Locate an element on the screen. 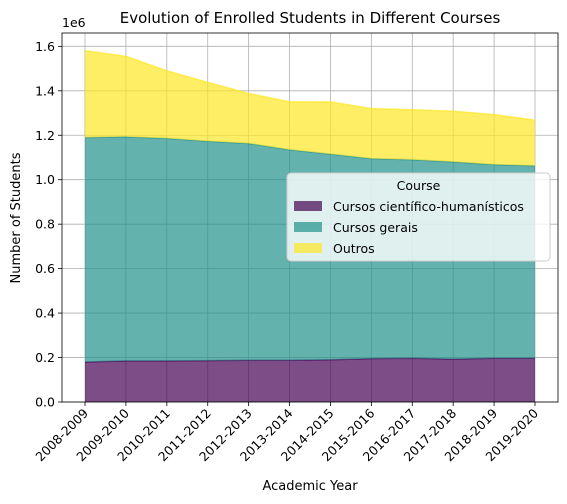 This screenshot has width=567, height=504. legend-box is located at coordinates (418, 217).